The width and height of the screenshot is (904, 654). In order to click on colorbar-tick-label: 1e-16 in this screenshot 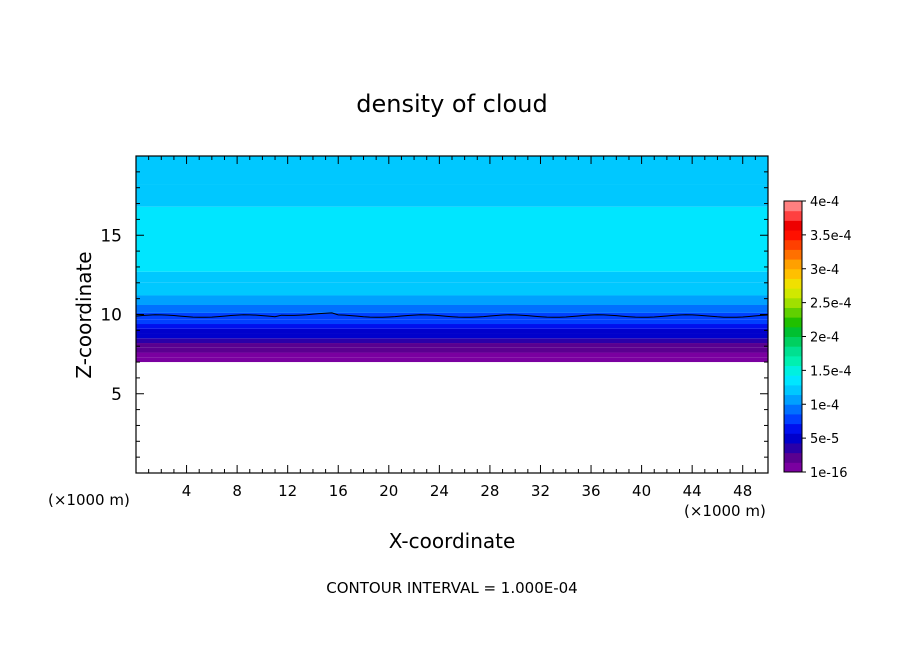, I will do `click(829, 473)`.